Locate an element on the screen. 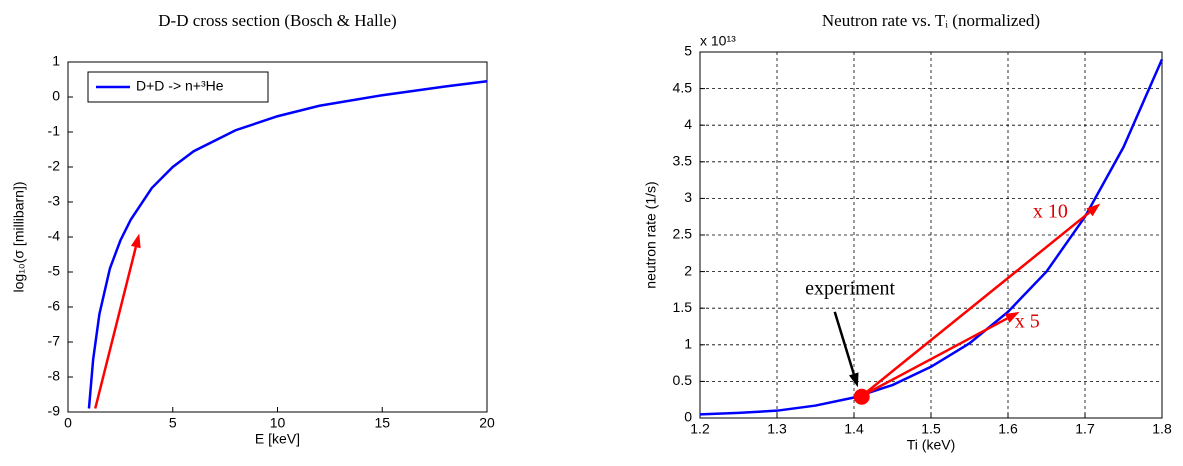  y-tick-label: 3 is located at coordinates (688, 197).